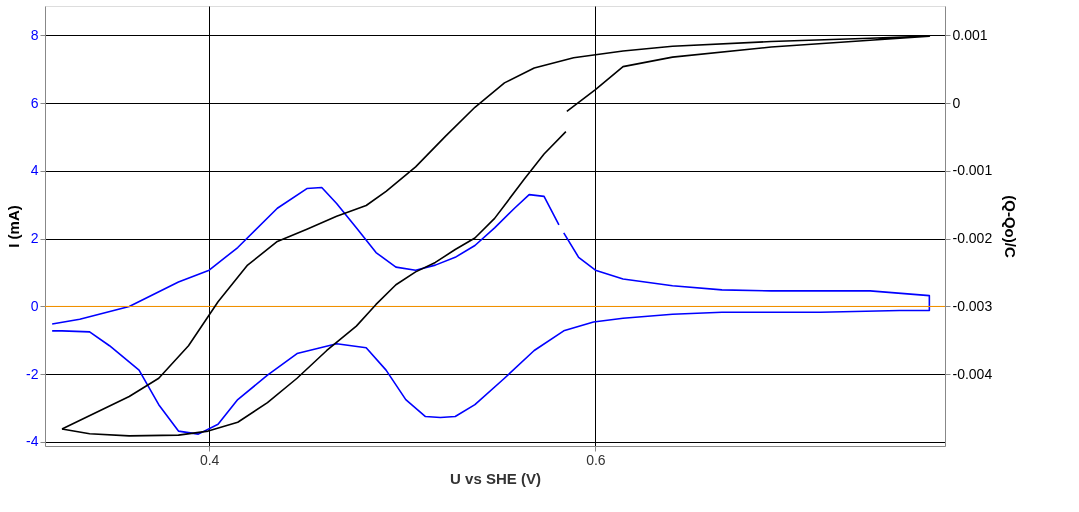 This screenshot has height=512, width=1079. Describe the element at coordinates (972, 238) in the screenshot. I see `y2-tick-label: -0.002` at that location.